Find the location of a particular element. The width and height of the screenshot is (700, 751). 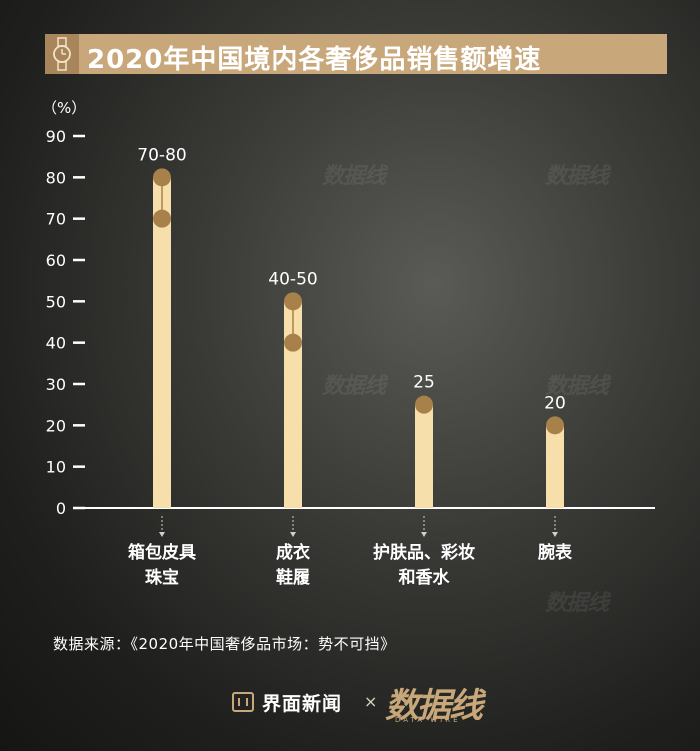

y-tick-label: 20 is located at coordinates (56, 425).